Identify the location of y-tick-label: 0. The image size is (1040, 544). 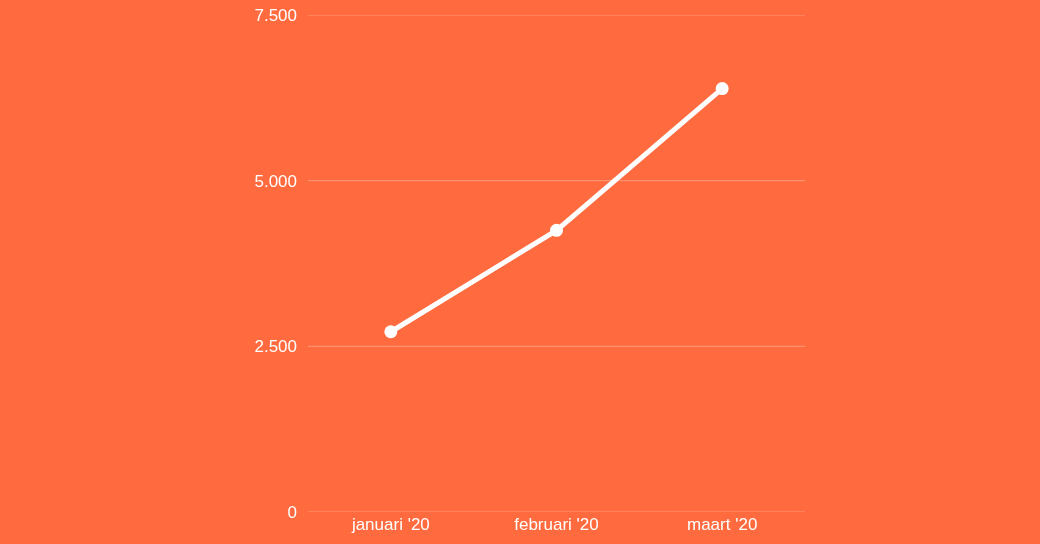
(292, 512).